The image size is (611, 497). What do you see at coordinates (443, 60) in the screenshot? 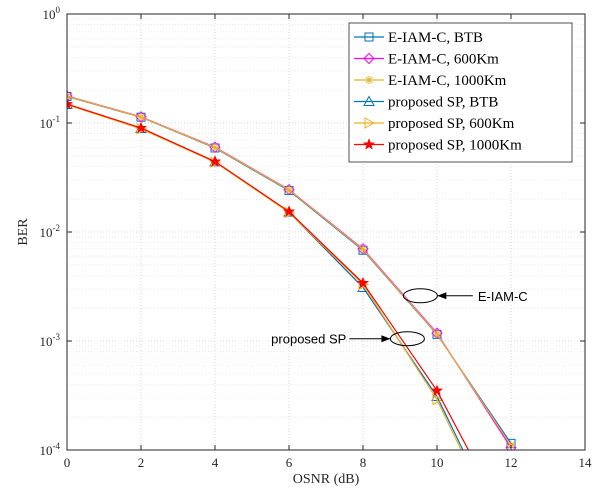
I see `legend-label: E-IAM-C, 600Km` at bounding box center [443, 60].